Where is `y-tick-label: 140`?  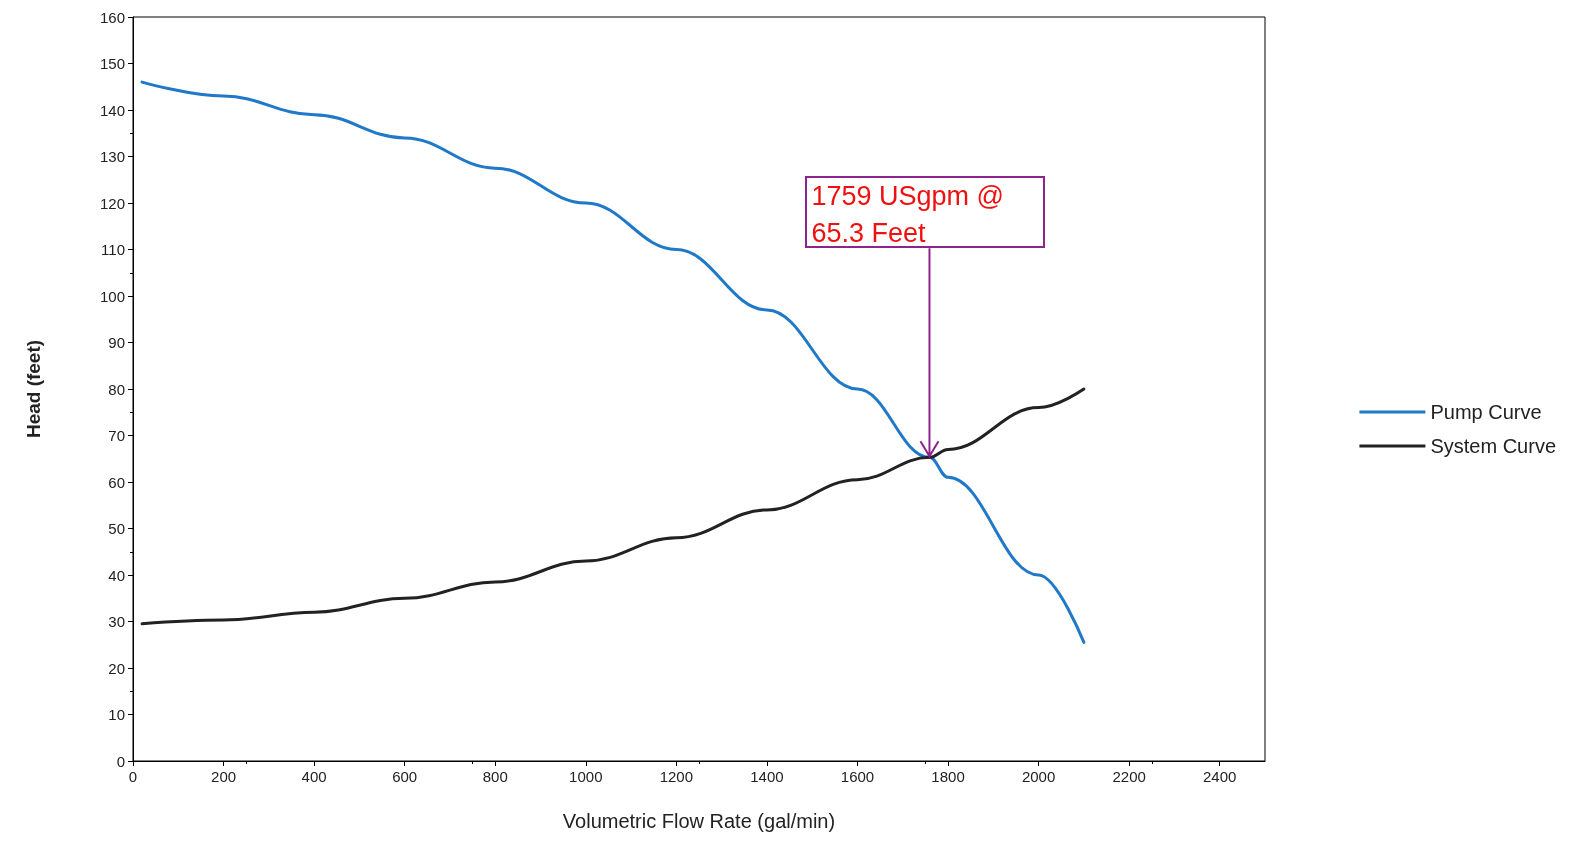 y-tick-label: 140 is located at coordinates (112, 110).